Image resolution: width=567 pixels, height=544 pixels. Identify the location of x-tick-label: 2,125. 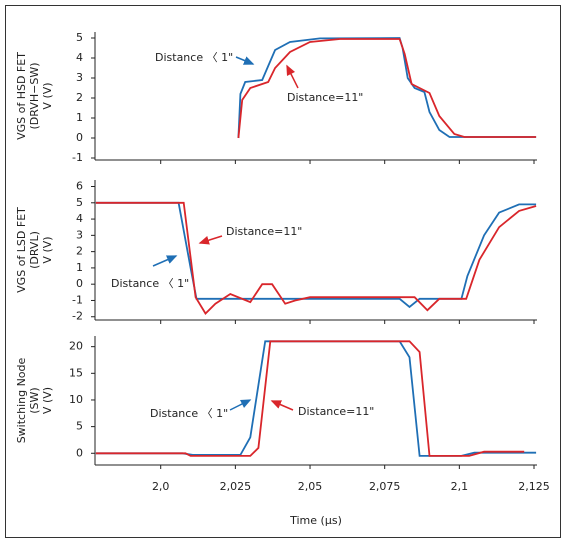
(534, 486).